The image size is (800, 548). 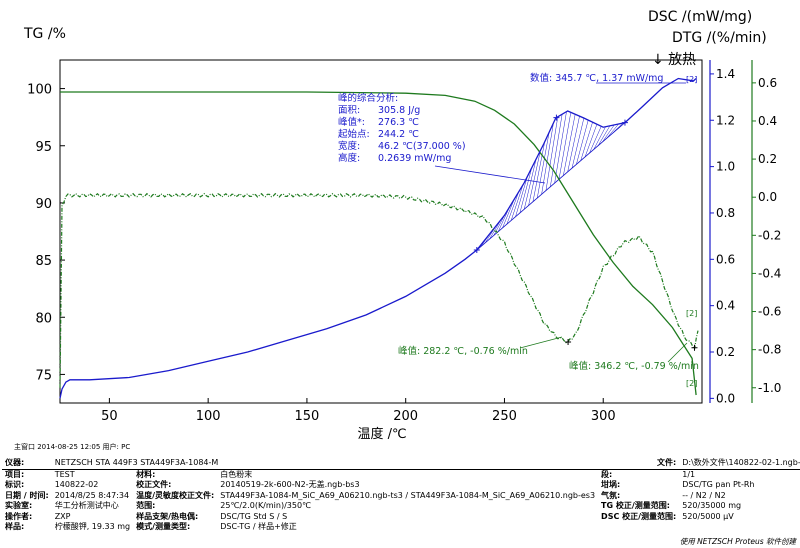 I want to click on markers-layer, so click(x=585, y=232).